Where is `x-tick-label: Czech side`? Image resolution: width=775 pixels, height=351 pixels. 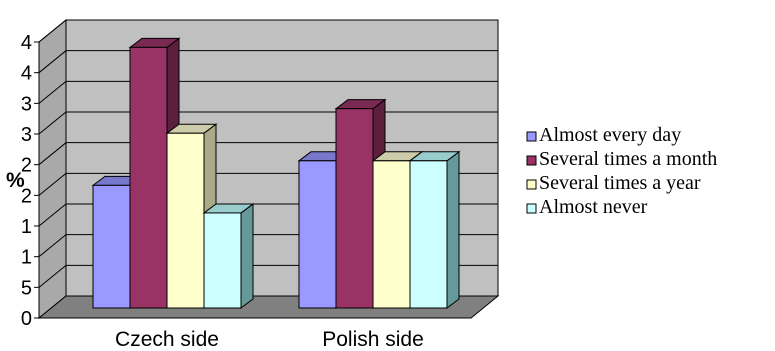 x-tick-label: Czech side is located at coordinates (167, 339).